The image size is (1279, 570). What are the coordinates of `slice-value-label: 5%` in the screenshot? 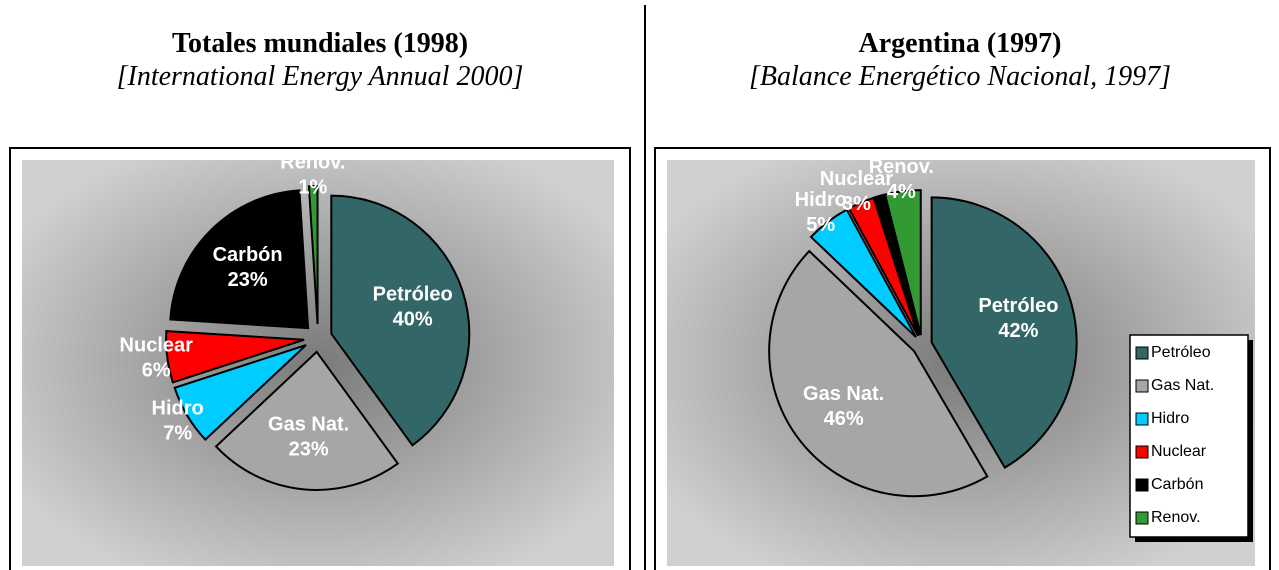 It's located at (820, 225).